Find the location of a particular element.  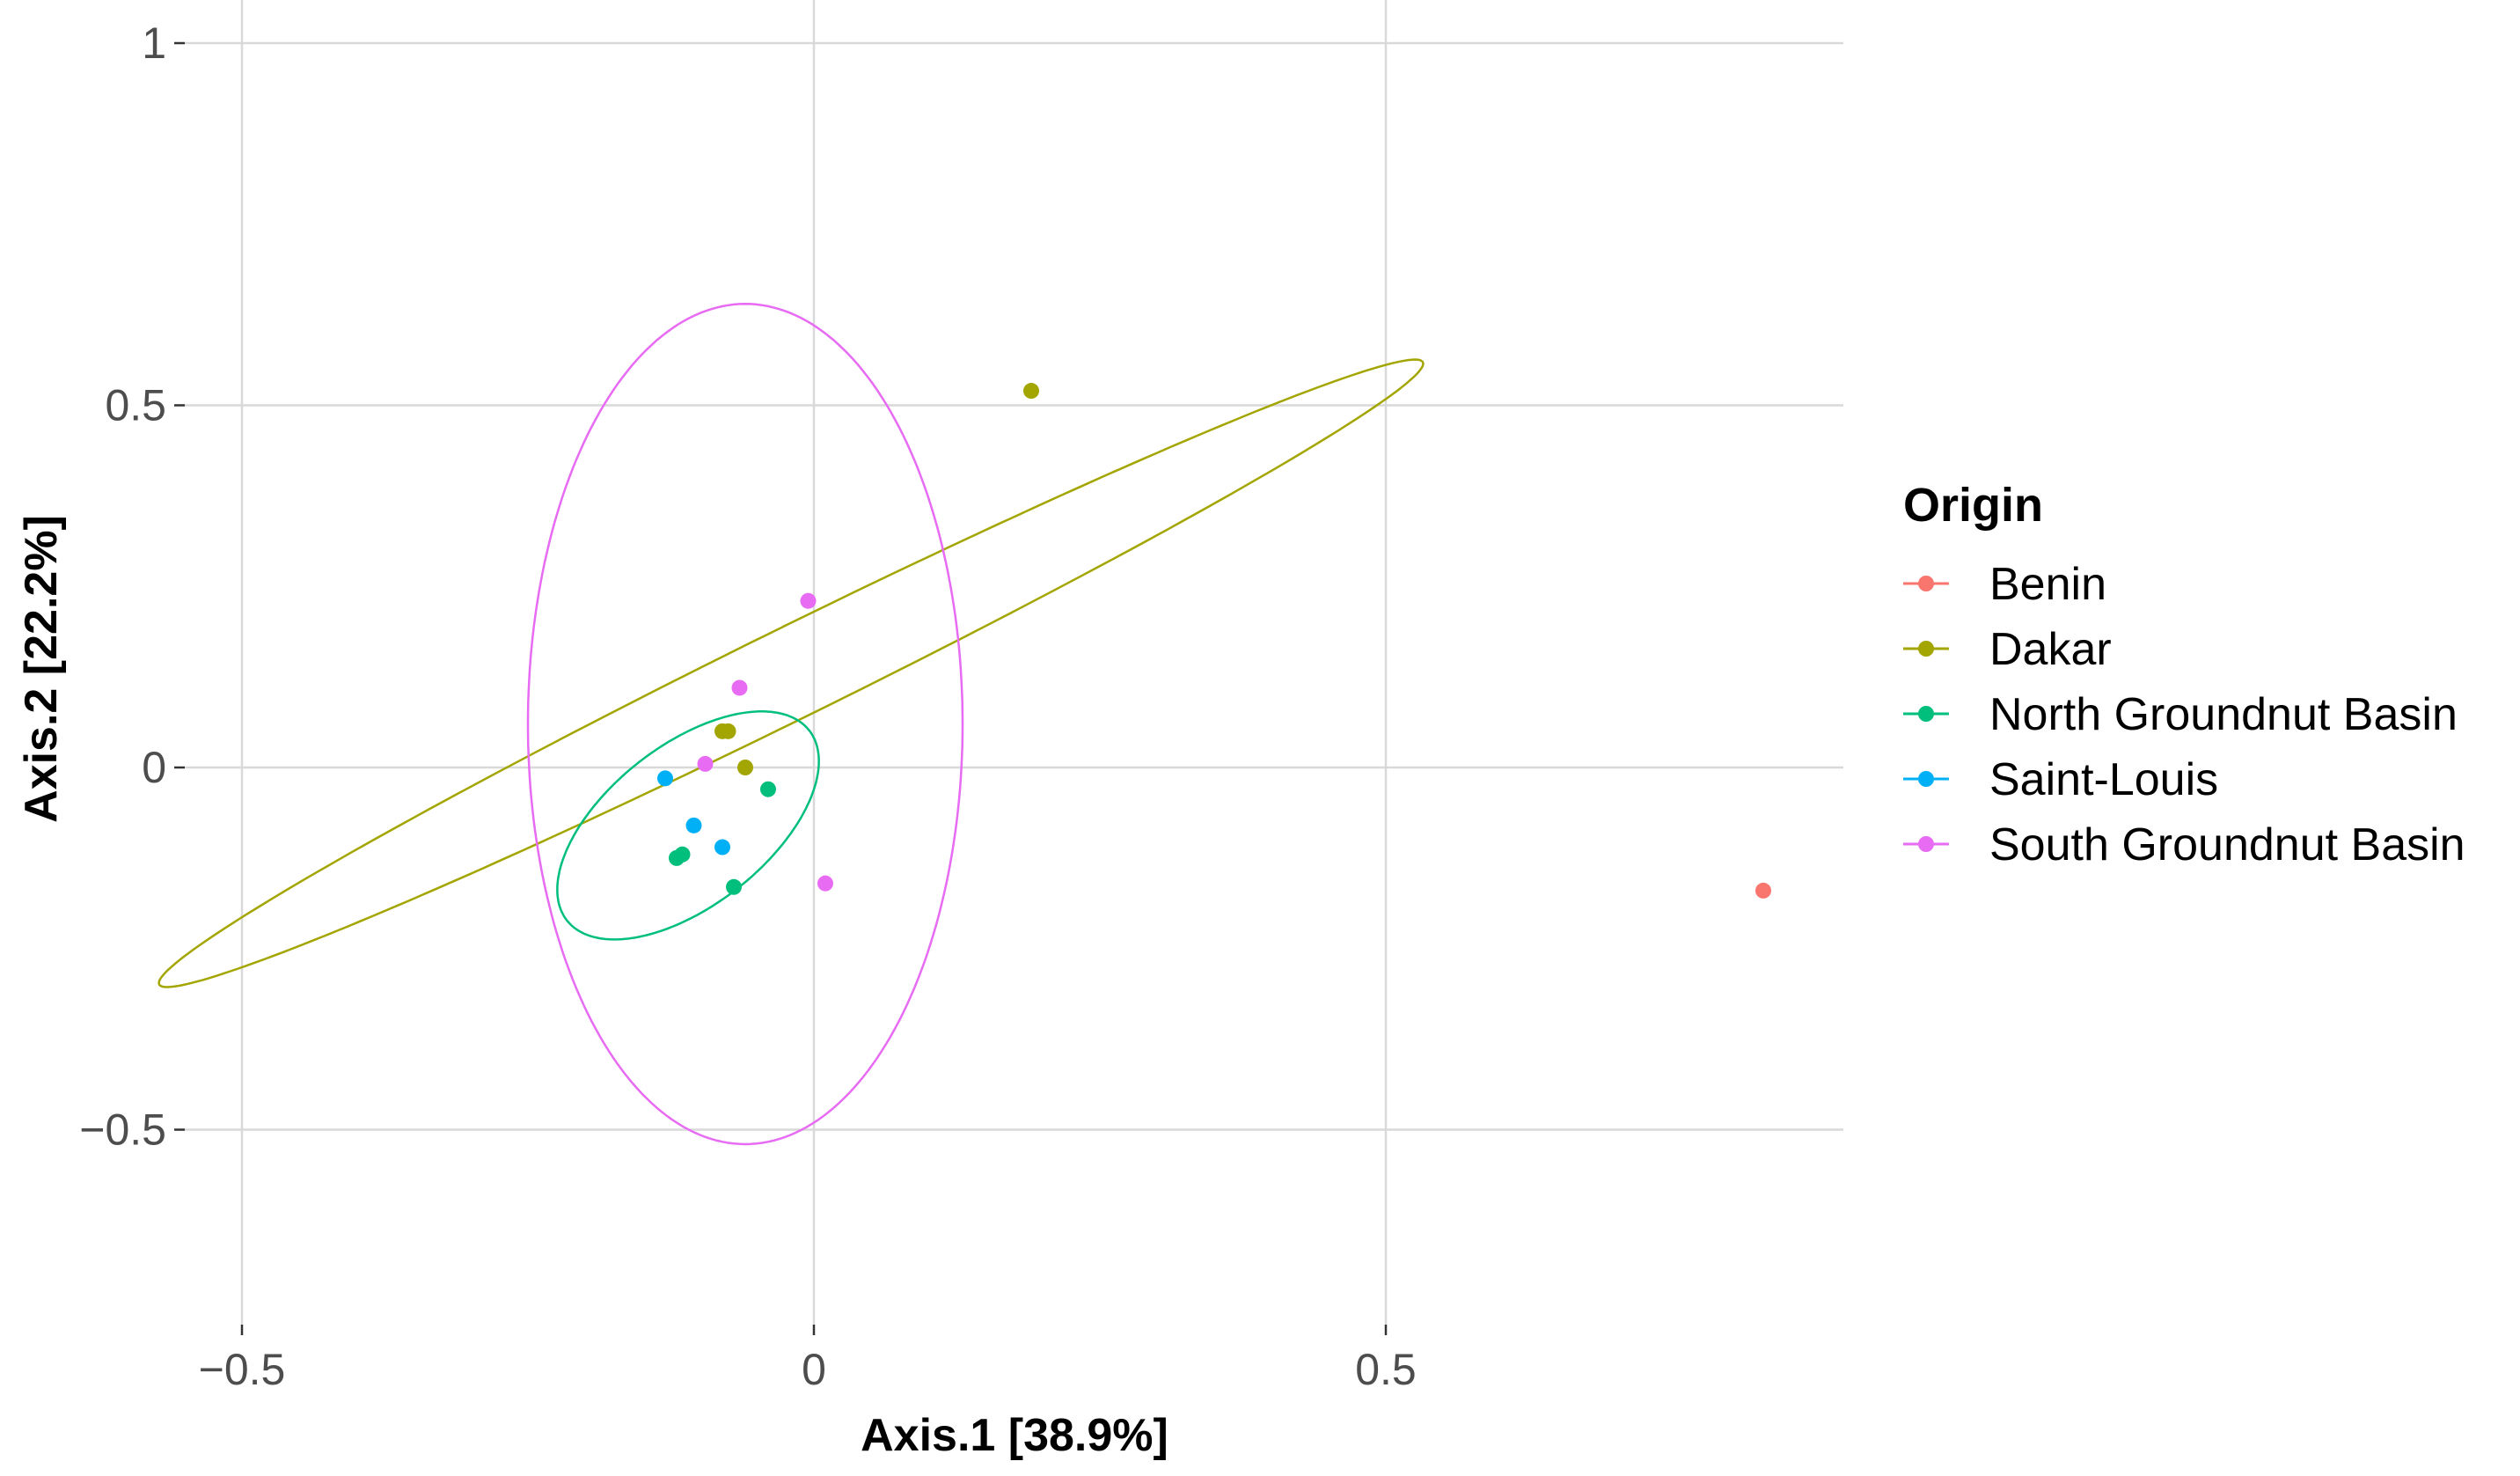

legend-label-south-groundnut-basin: South Groundnut Basin is located at coordinates (2227, 844).